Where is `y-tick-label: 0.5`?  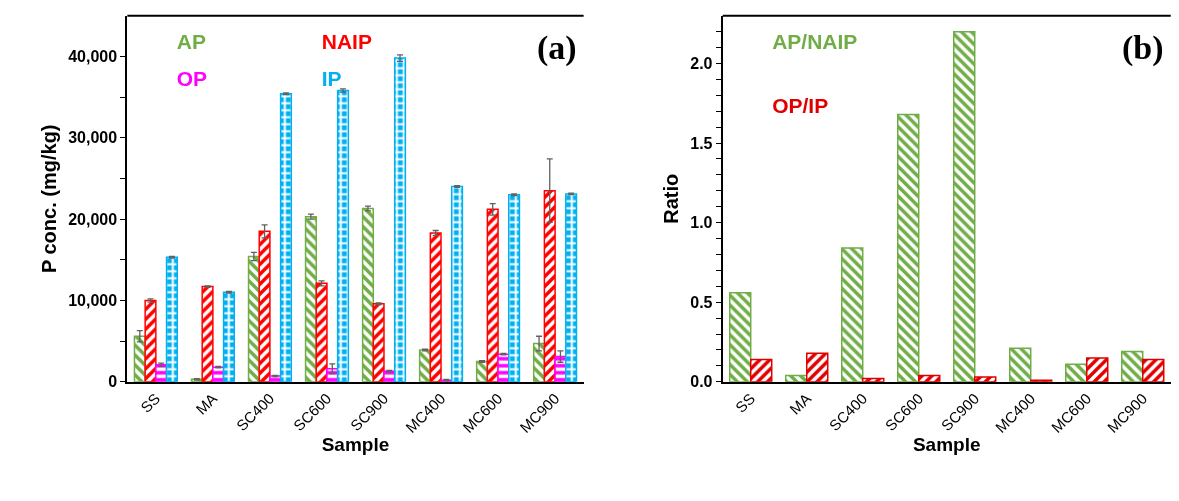 y-tick-label: 0.5 is located at coordinates (701, 302).